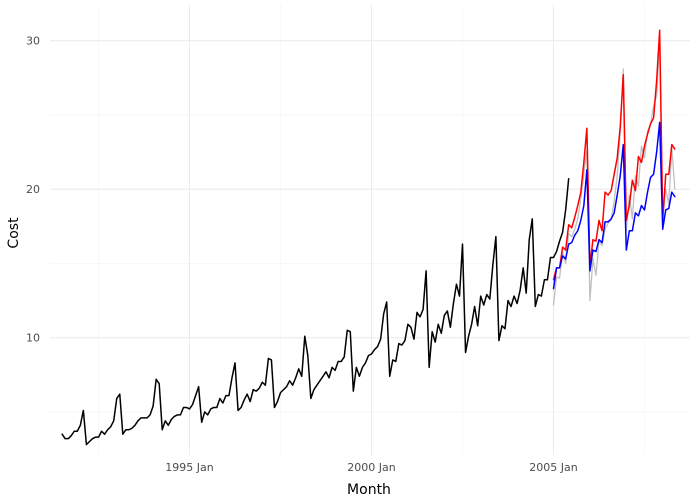 Image resolution: width=698 pixels, height=504 pixels. What do you see at coordinates (369, 490) in the screenshot?
I see `x-axis-title: Month` at bounding box center [369, 490].